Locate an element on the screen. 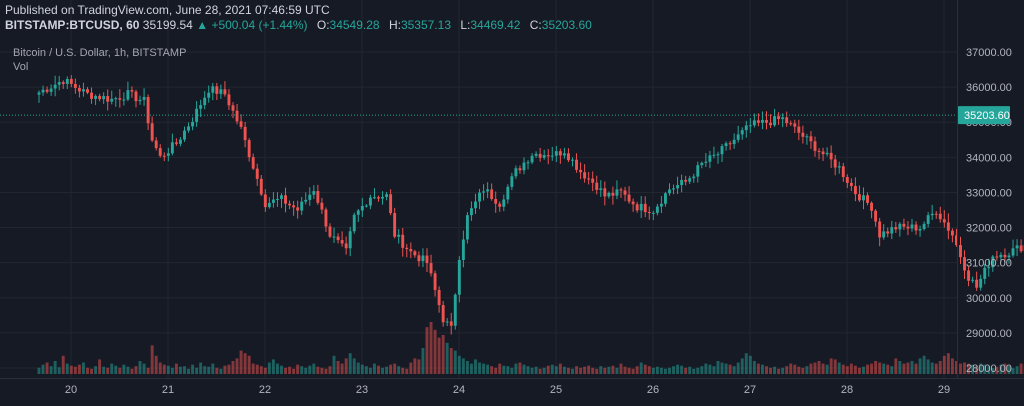 This screenshot has width=1024, height=406. series-title: Bitcoin / U.S. Dollar, 1h, BITSTAMP is located at coordinates (100, 53).